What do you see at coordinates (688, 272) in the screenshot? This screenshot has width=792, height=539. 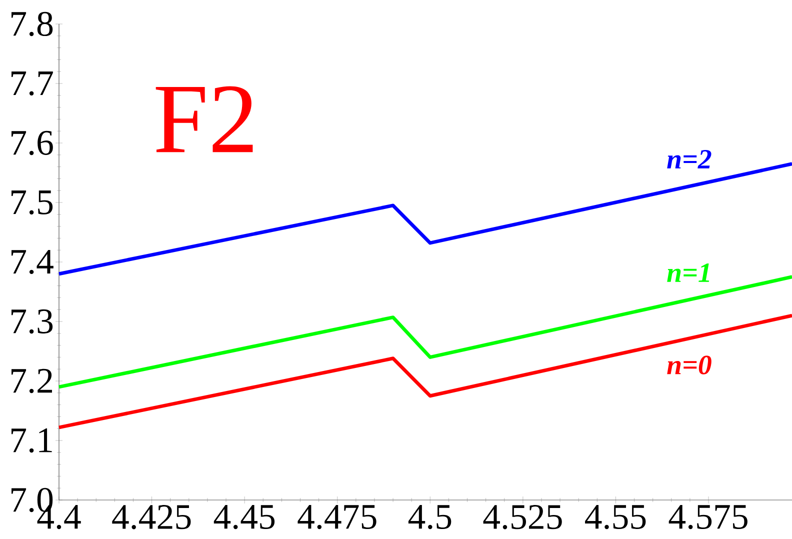 I see `series-label: n=1` at bounding box center [688, 272].